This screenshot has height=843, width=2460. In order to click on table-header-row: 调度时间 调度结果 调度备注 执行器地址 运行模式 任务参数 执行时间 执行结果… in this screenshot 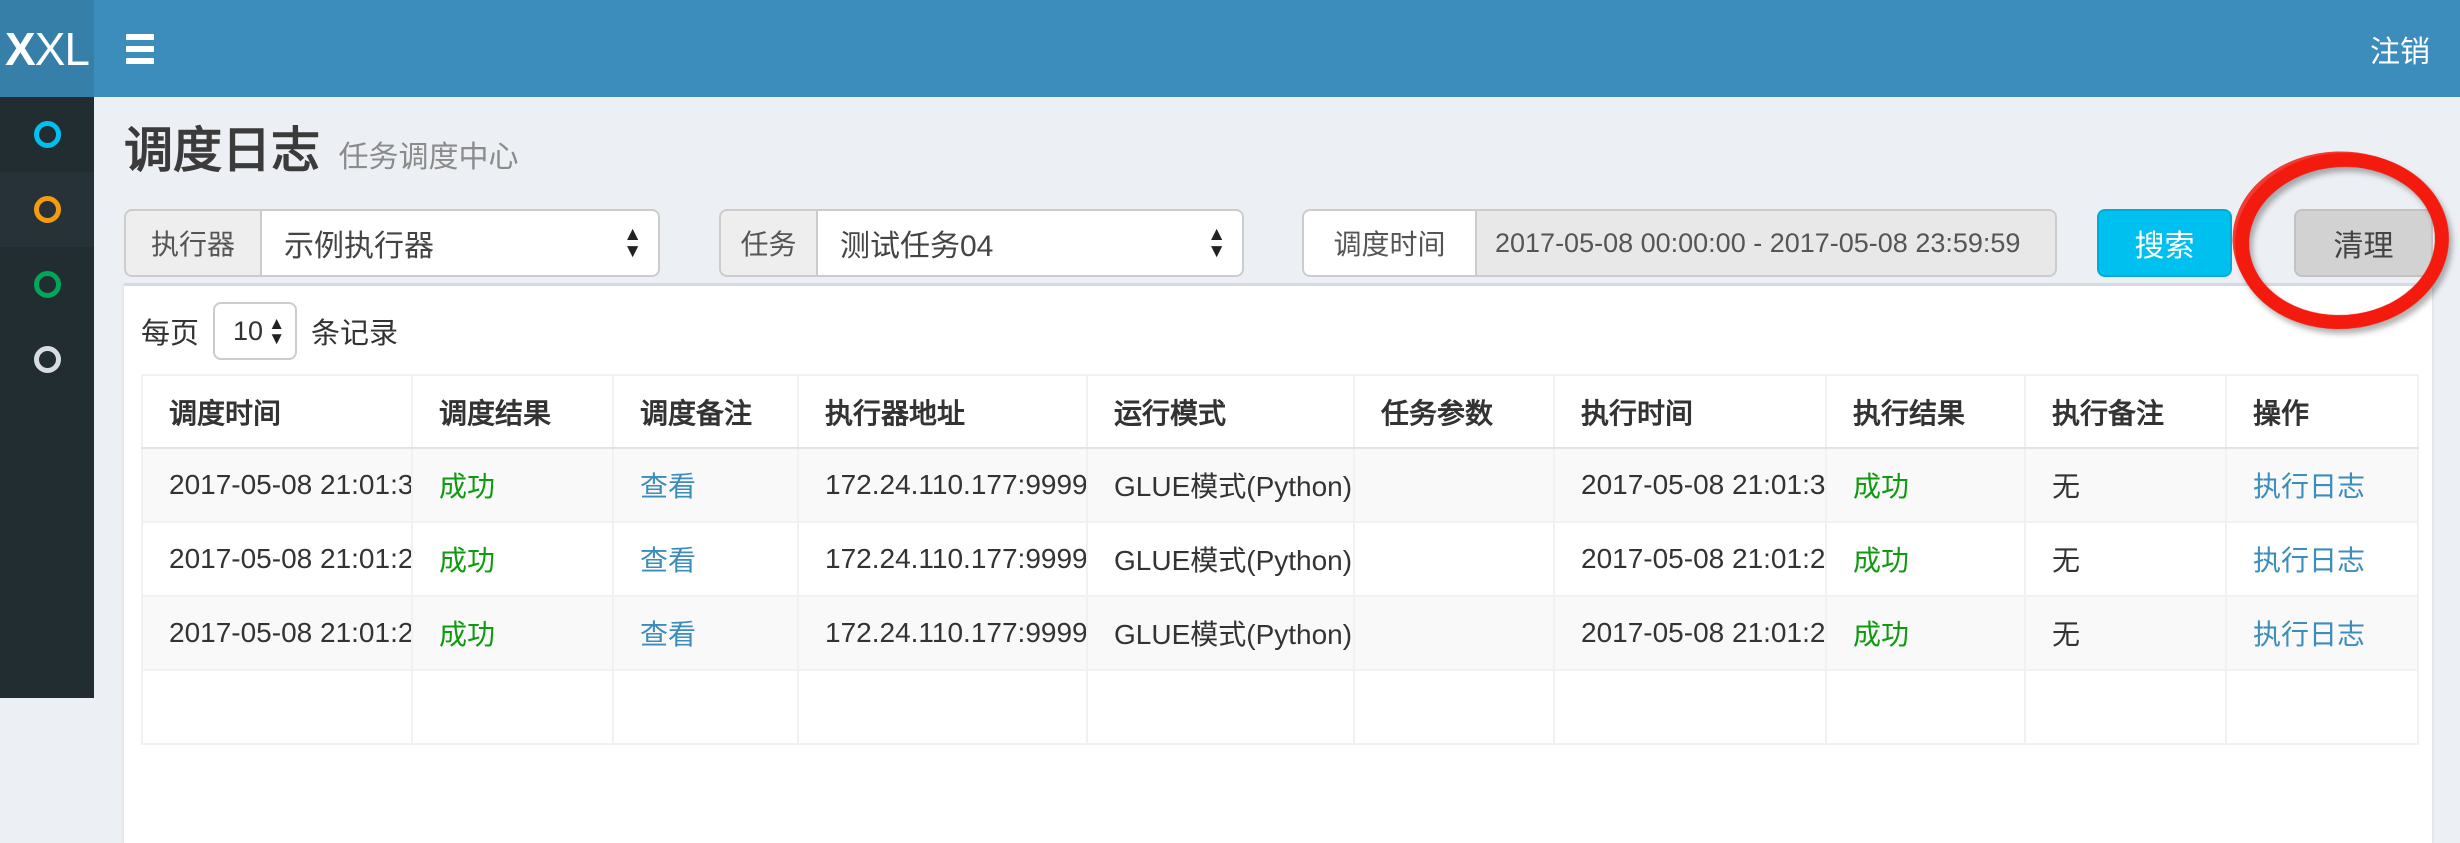, I will do `click(1280, 411)`.